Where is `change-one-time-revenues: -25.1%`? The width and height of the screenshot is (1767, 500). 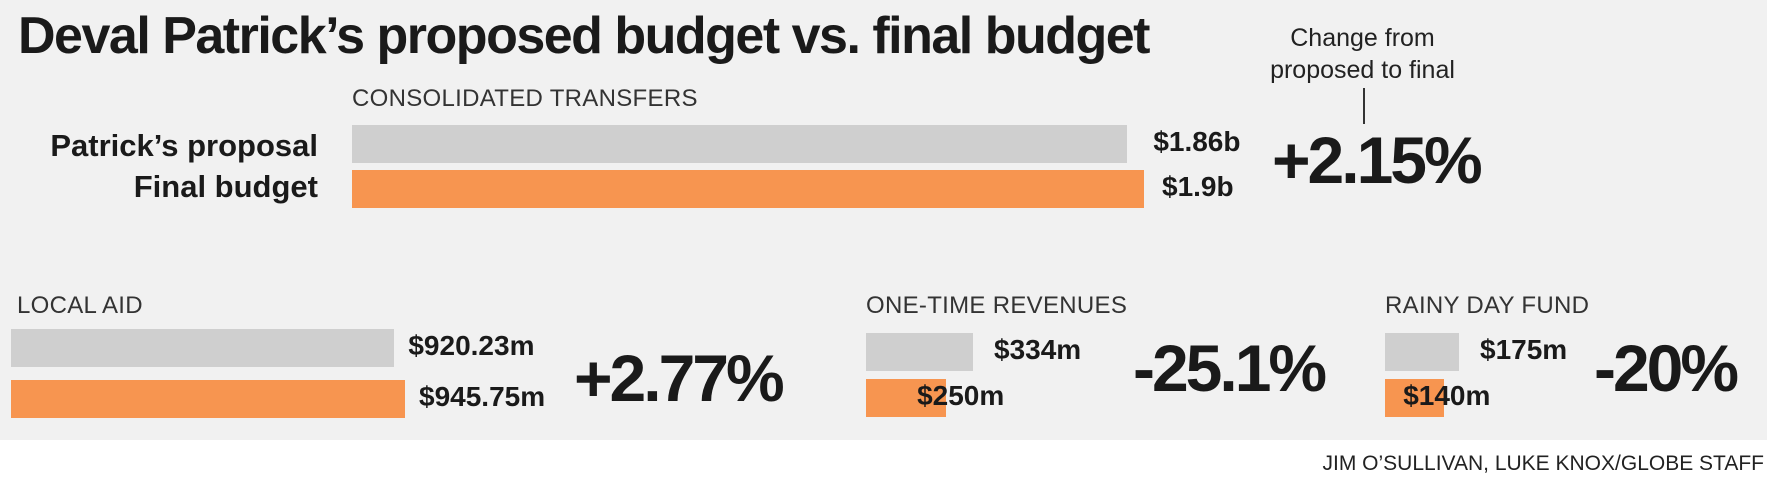 change-one-time-revenues: -25.1% is located at coordinates (1230, 368).